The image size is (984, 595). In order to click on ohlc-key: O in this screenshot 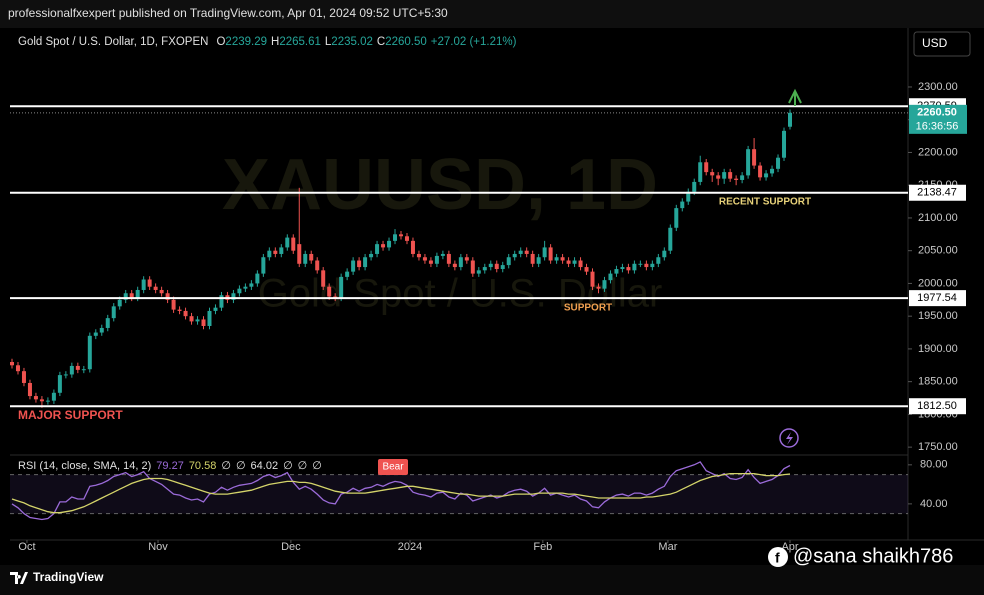, I will do `click(220, 42)`.